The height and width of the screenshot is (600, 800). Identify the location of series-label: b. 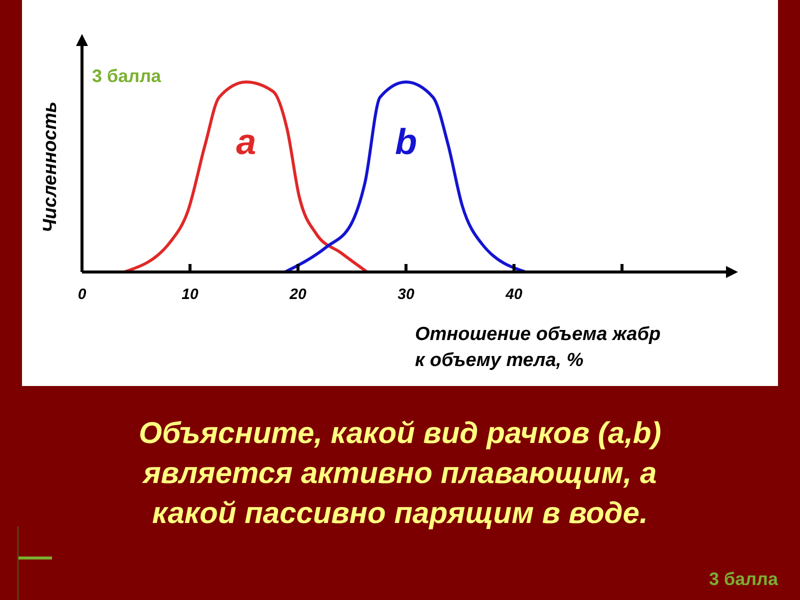
(406, 141).